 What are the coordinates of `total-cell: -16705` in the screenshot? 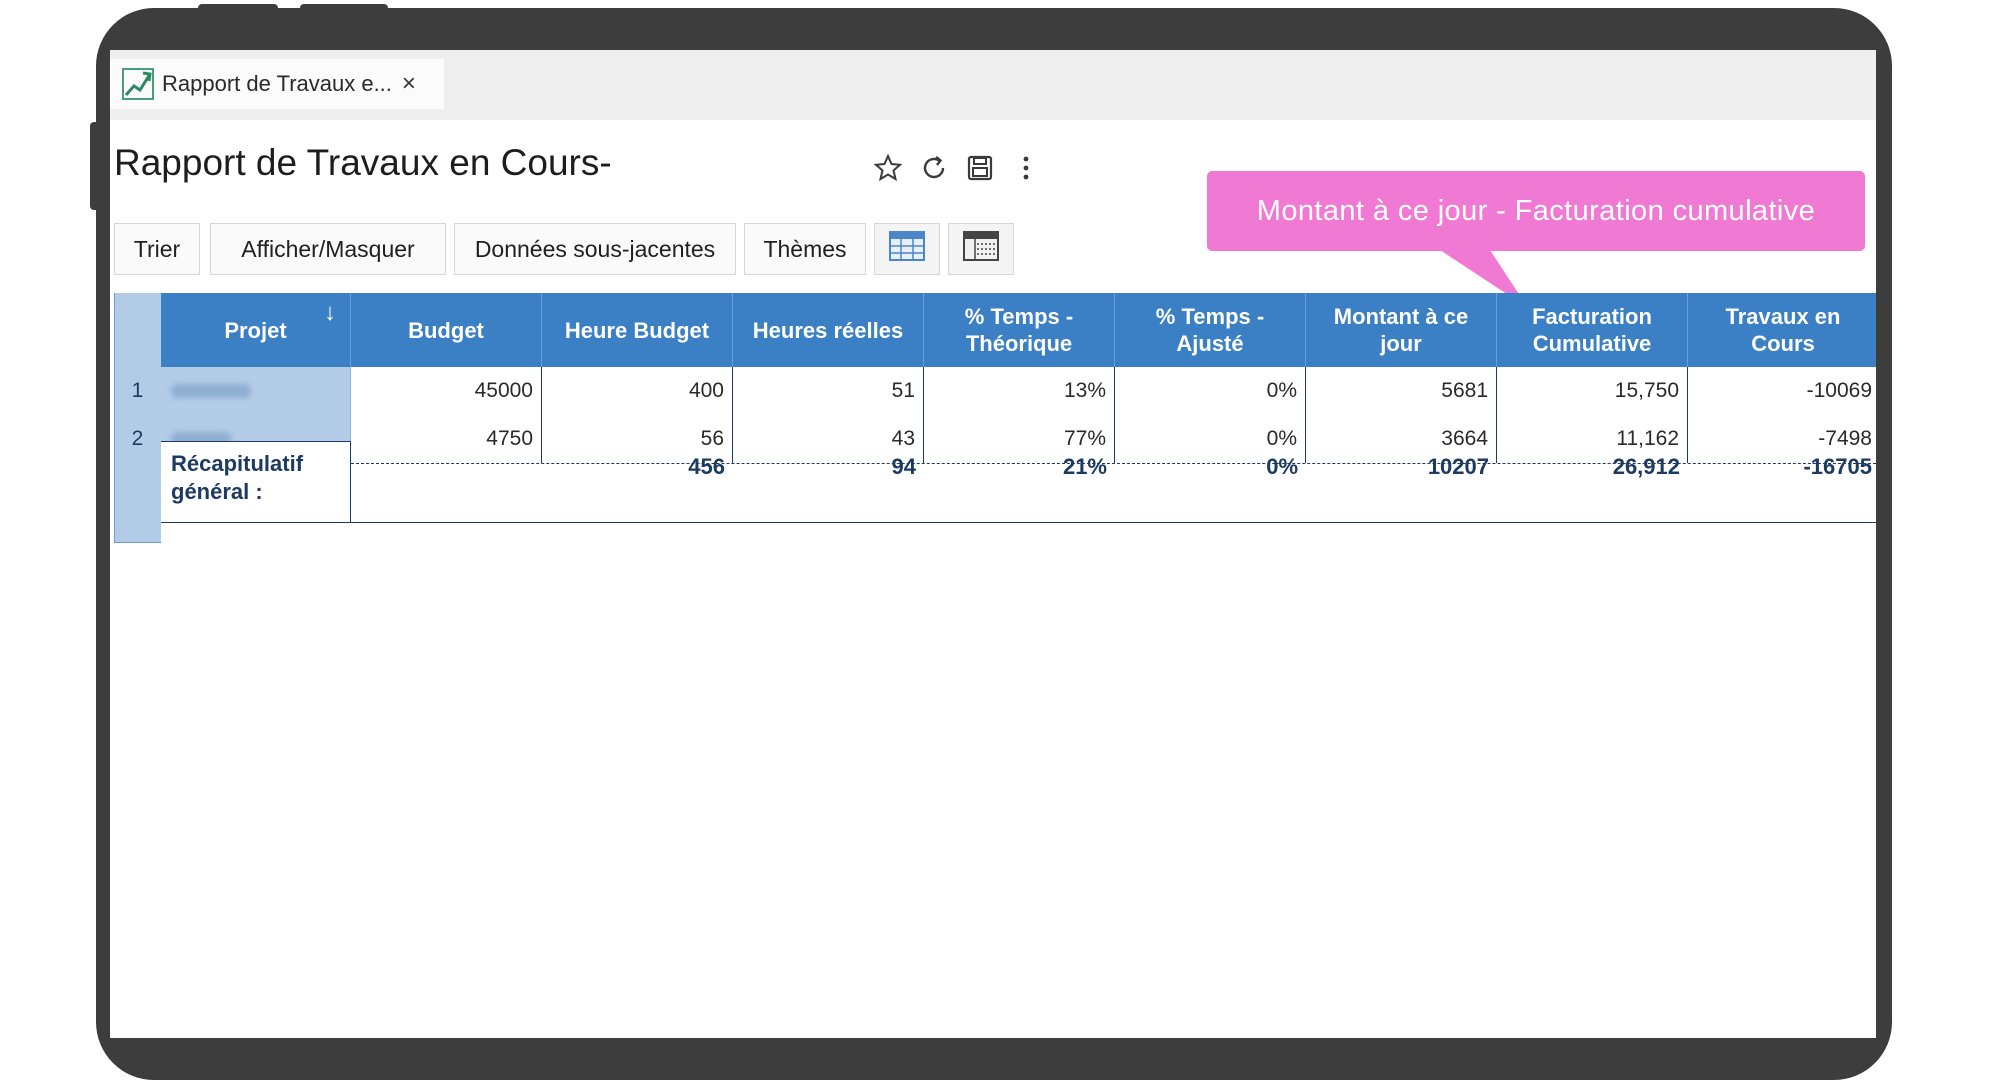 It's located at (1837, 466).